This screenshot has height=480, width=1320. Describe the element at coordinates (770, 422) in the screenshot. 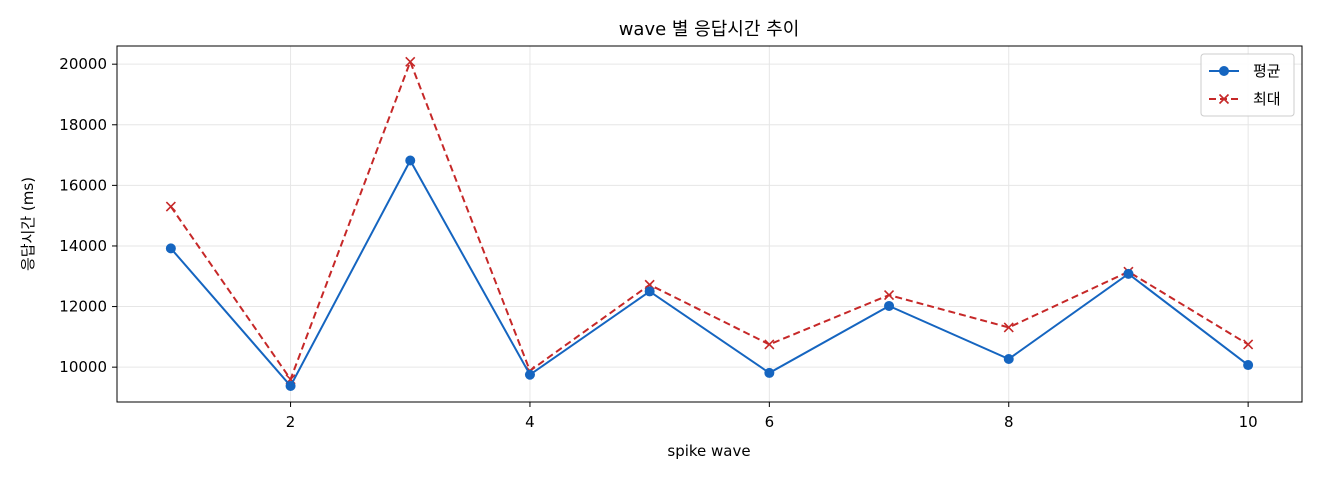

I see `x-tick-label: 6` at that location.